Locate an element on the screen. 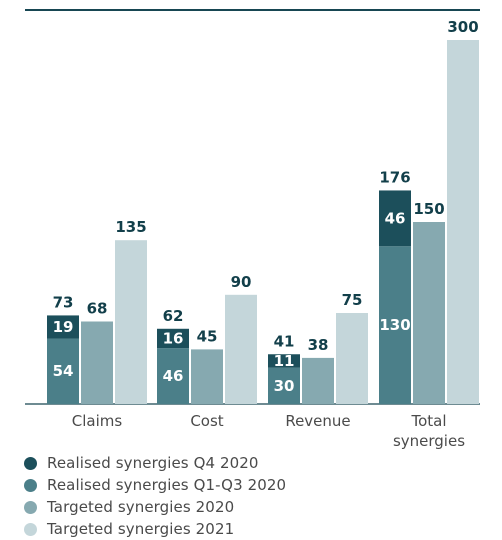 This screenshot has width=502, height=540. legend-label-2: Targeted synergies 2020 is located at coordinates (141, 507).